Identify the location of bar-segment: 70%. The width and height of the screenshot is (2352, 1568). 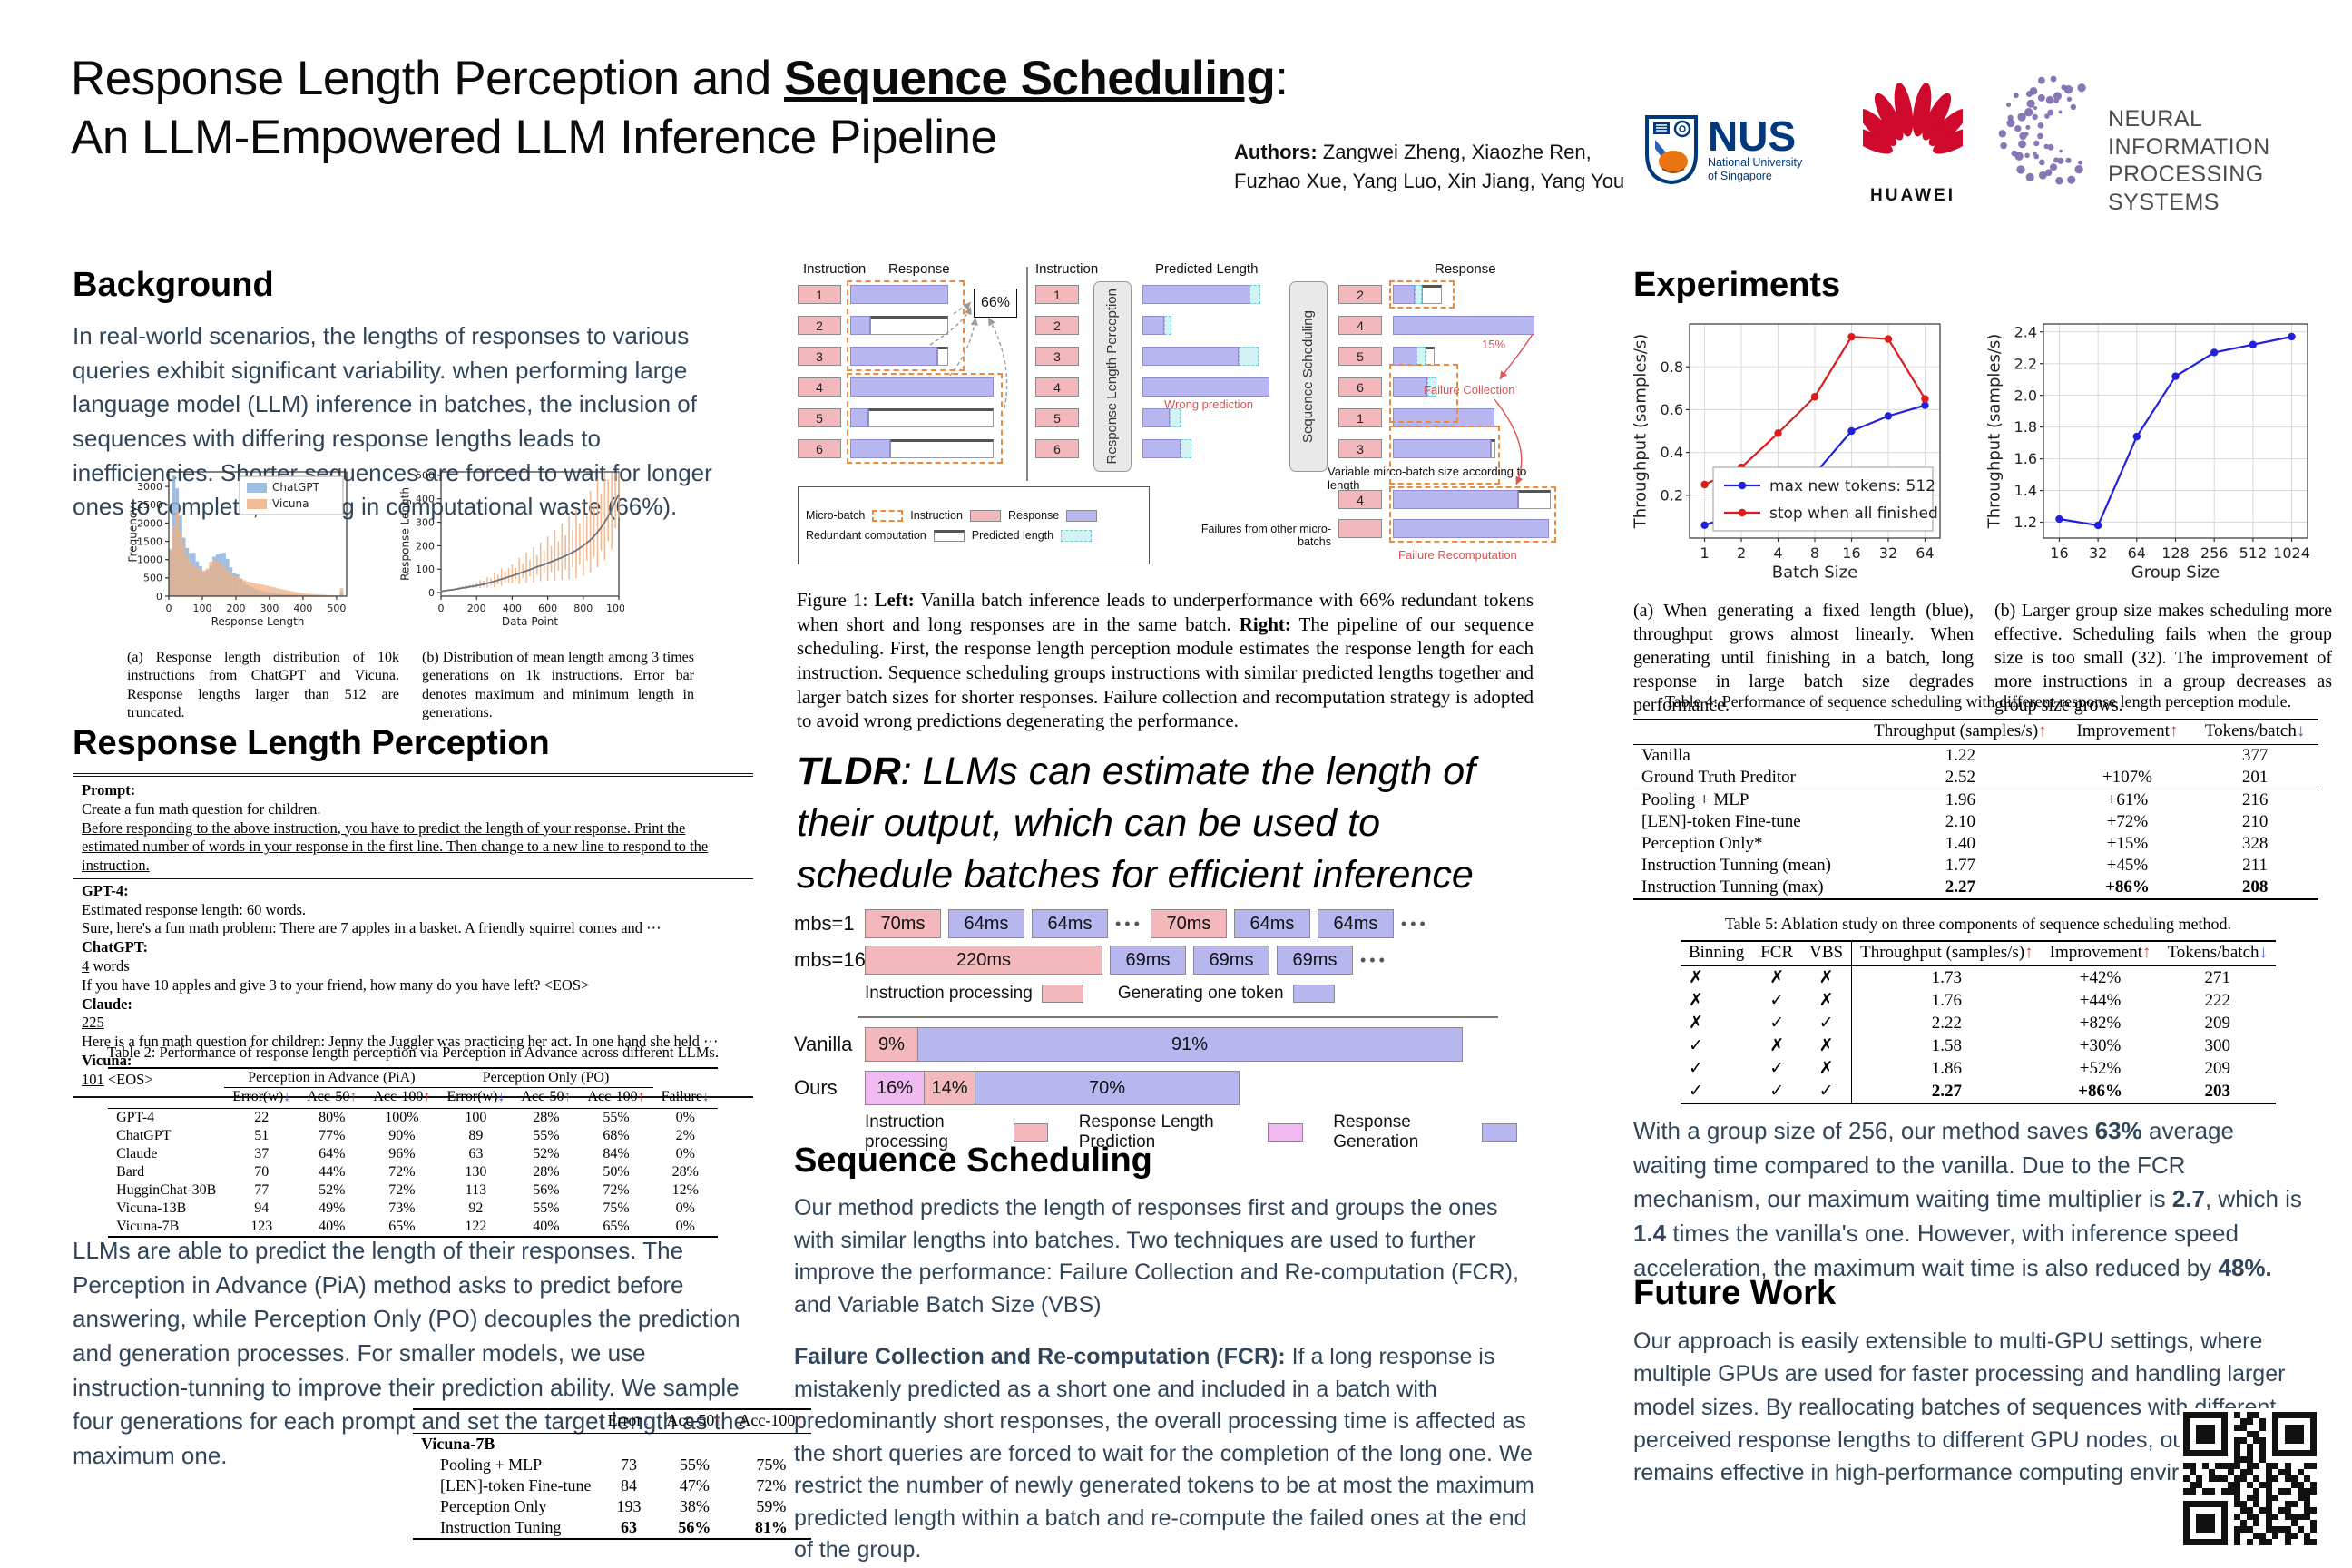
(1107, 1088).